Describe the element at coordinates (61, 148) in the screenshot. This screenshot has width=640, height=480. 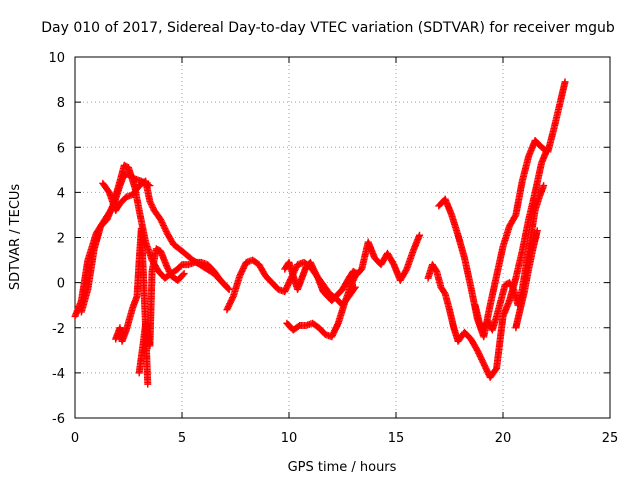
I see `y-tick-label: 6` at that location.